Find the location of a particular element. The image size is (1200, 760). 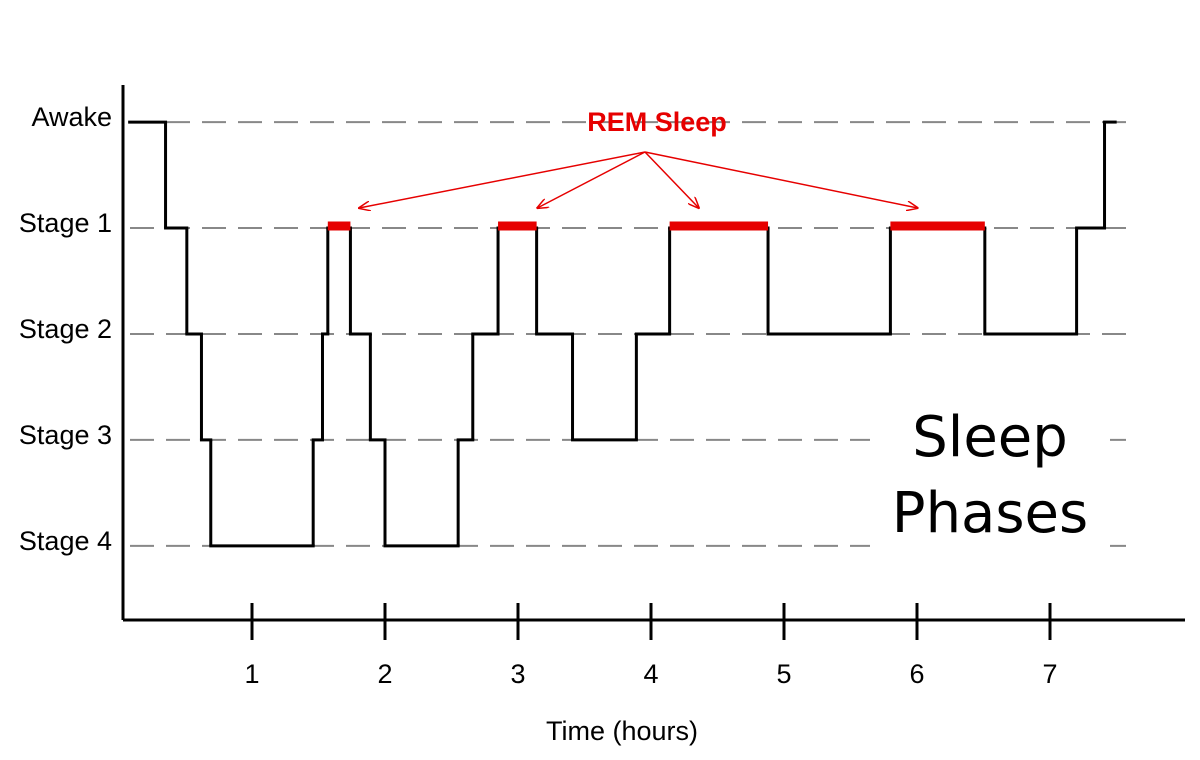

x-tick-label: 3 is located at coordinates (517, 674).